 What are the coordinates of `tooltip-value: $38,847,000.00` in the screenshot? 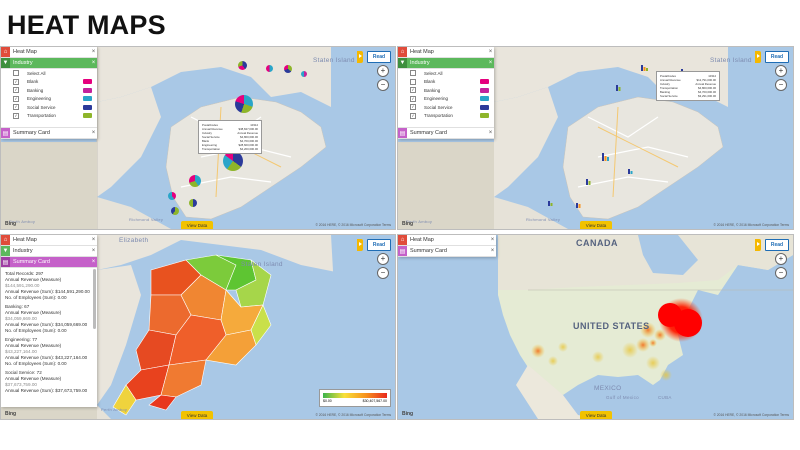 It's located at (248, 129).